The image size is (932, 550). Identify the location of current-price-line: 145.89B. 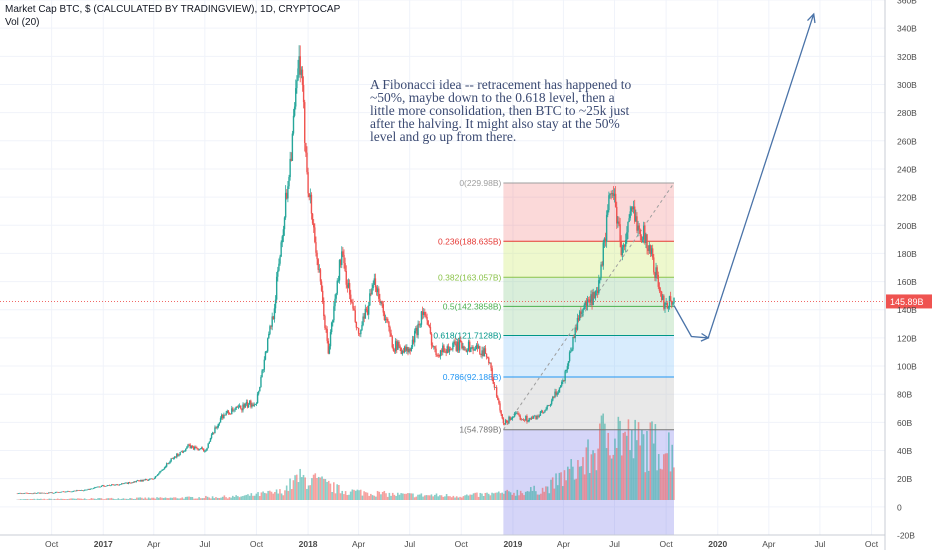
(466, 301).